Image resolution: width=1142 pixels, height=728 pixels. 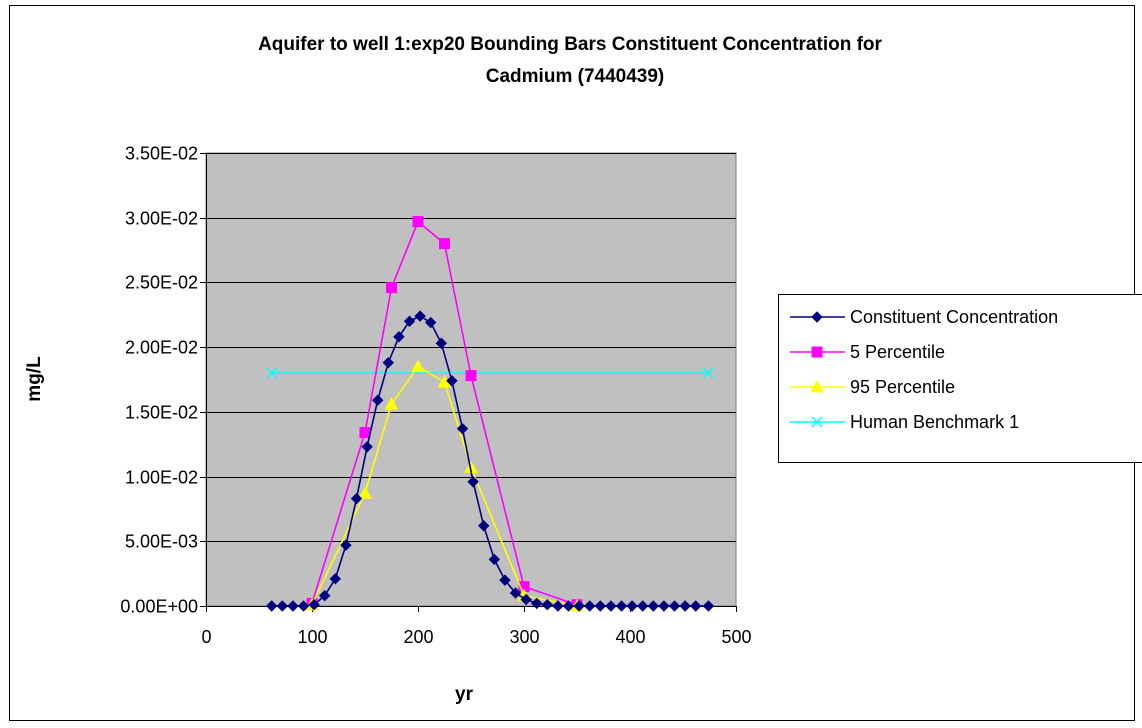 I want to click on x-tick-label-3: 300, so click(x=524, y=637).